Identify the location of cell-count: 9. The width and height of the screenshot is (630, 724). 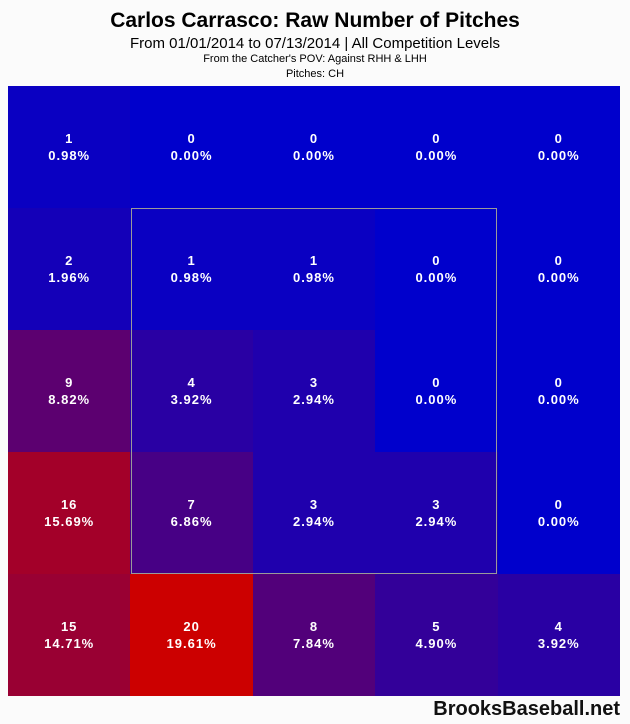
(69, 382).